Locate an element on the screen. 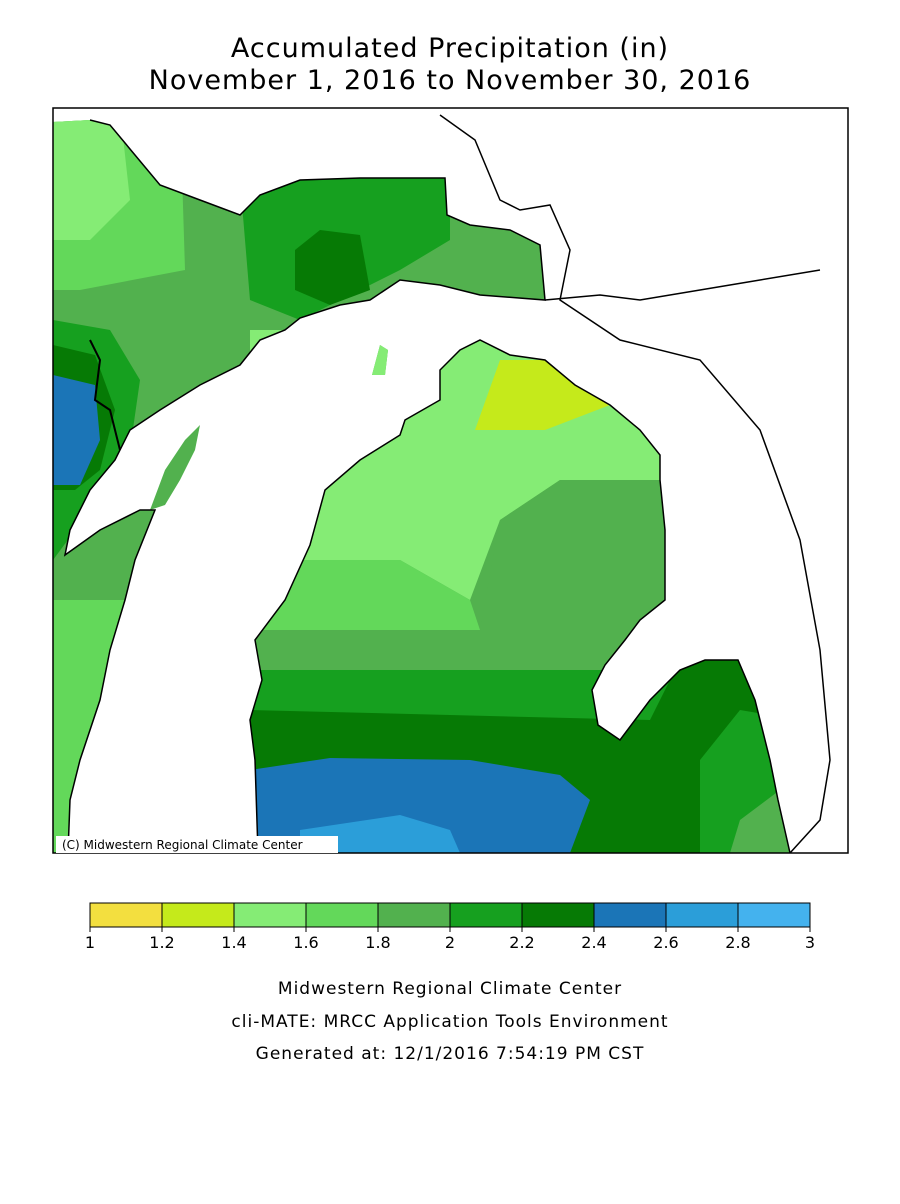 Image resolution: width=900 pixels, height=1204 pixels. legend-tick-label: 2 is located at coordinates (450, 942).